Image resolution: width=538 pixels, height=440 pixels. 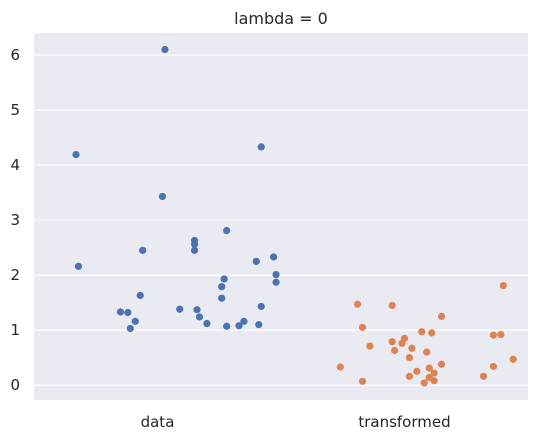 I want to click on x-tick-labels: data transformed, so click(x=296, y=422).